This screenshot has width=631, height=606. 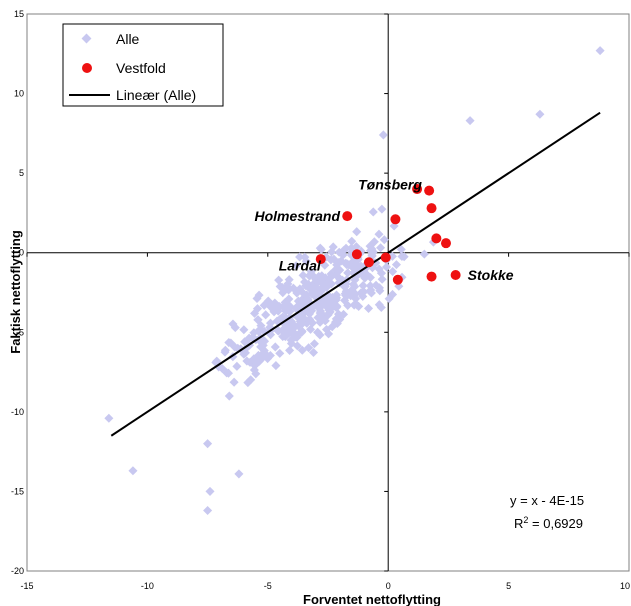 What do you see at coordinates (17, 412) in the screenshot?
I see `y-tick-label: -10` at bounding box center [17, 412].